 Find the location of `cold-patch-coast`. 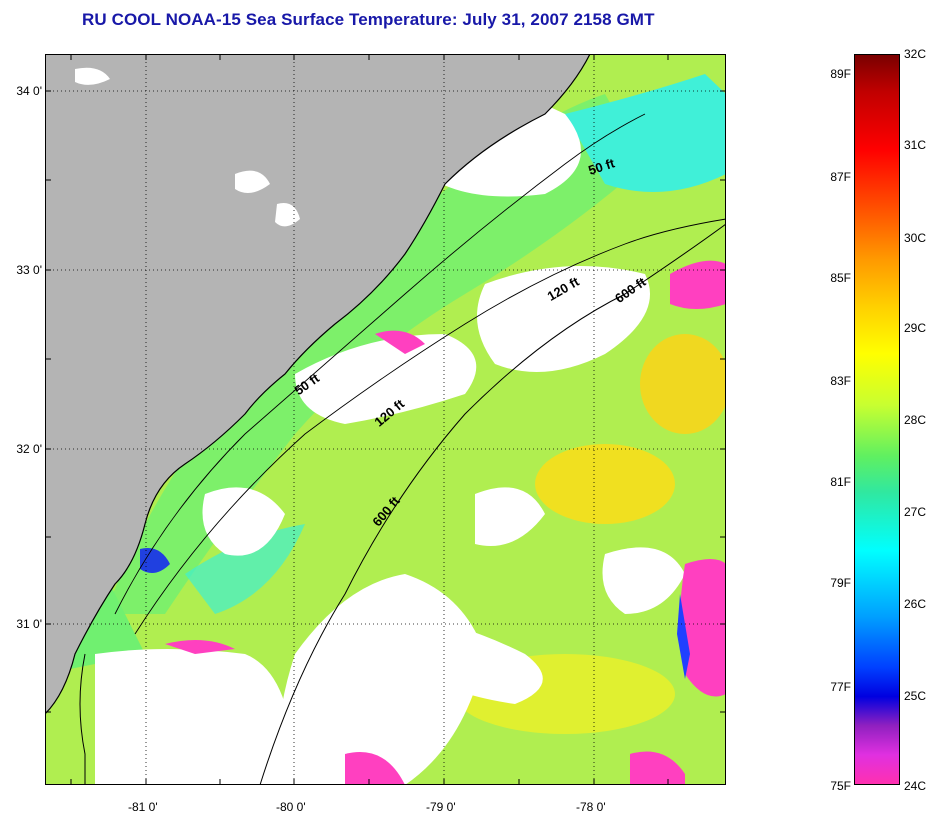

cold-patch-coast is located at coordinates (155, 560).